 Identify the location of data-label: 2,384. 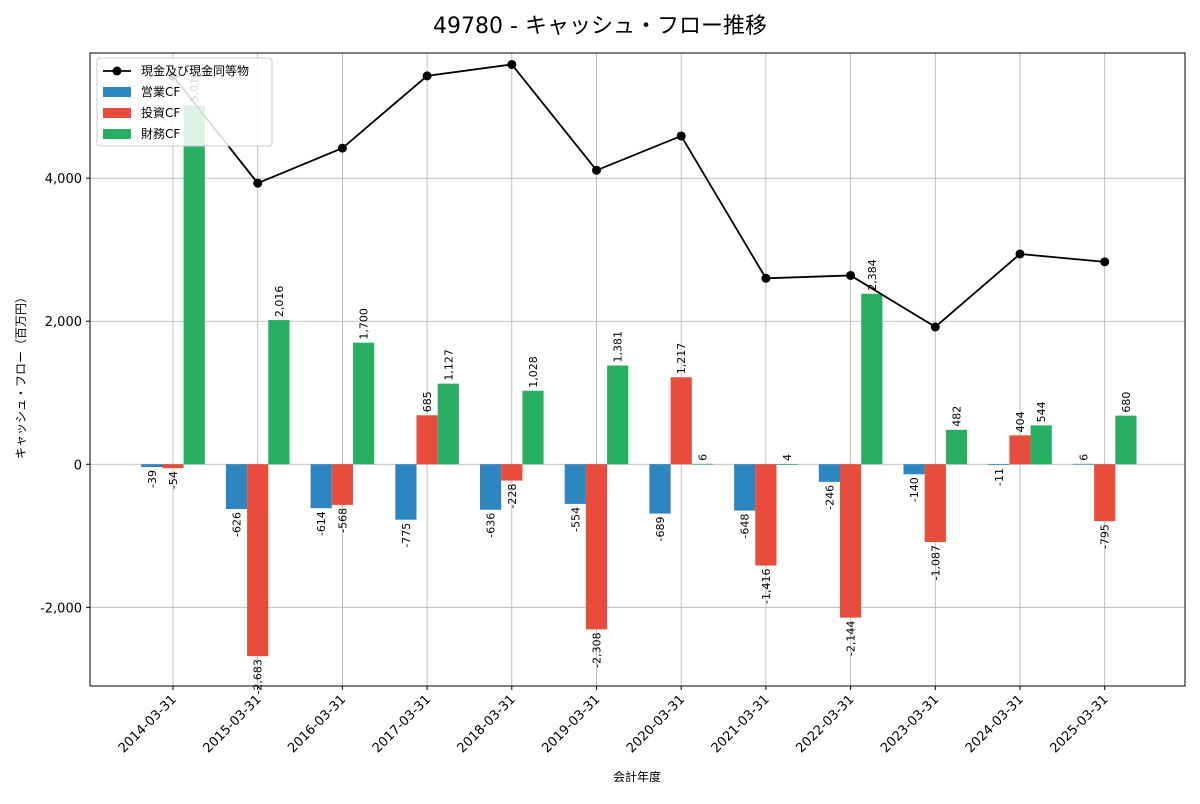
(872, 275).